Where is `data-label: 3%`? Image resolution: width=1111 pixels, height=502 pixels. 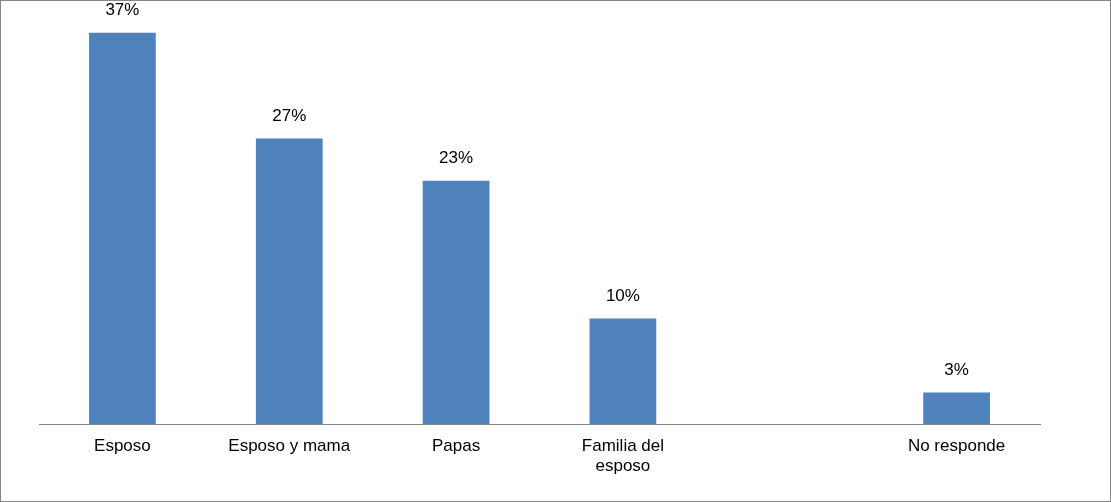
data-label: 3% is located at coordinates (956, 369).